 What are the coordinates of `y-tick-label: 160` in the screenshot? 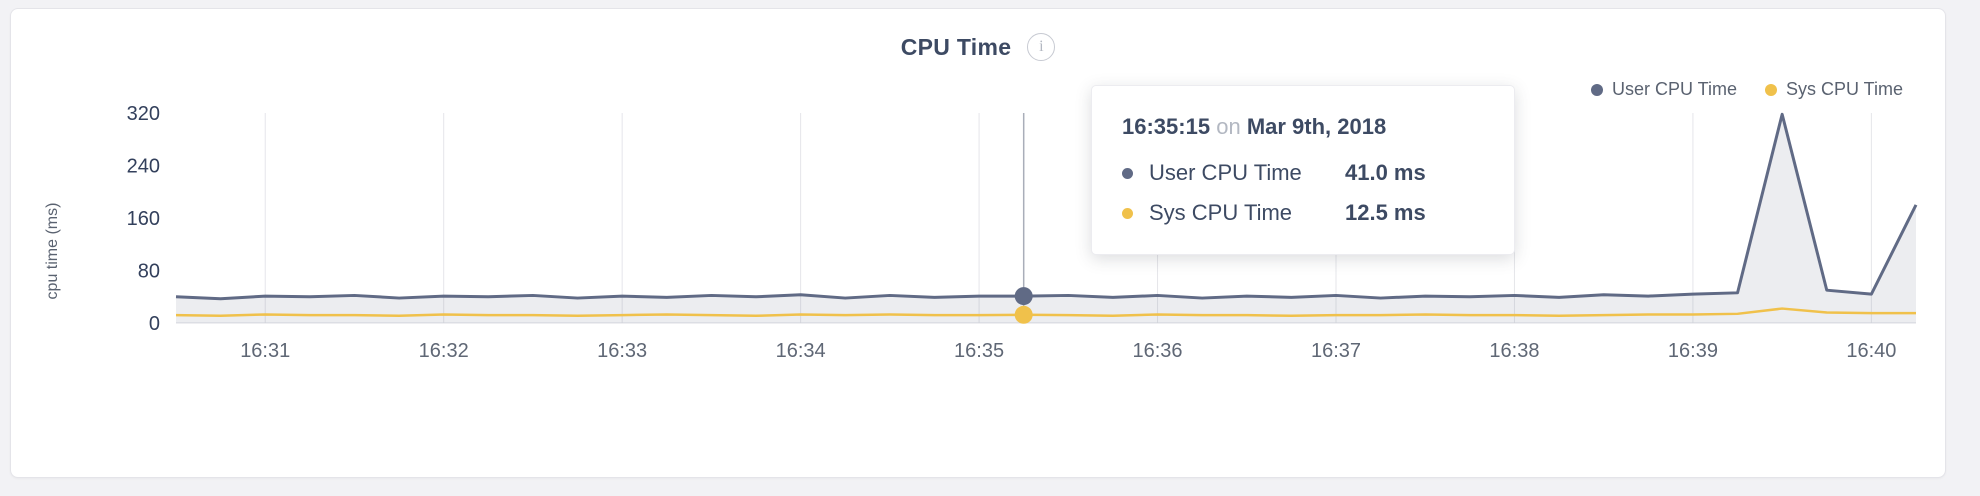 It's located at (143, 219).